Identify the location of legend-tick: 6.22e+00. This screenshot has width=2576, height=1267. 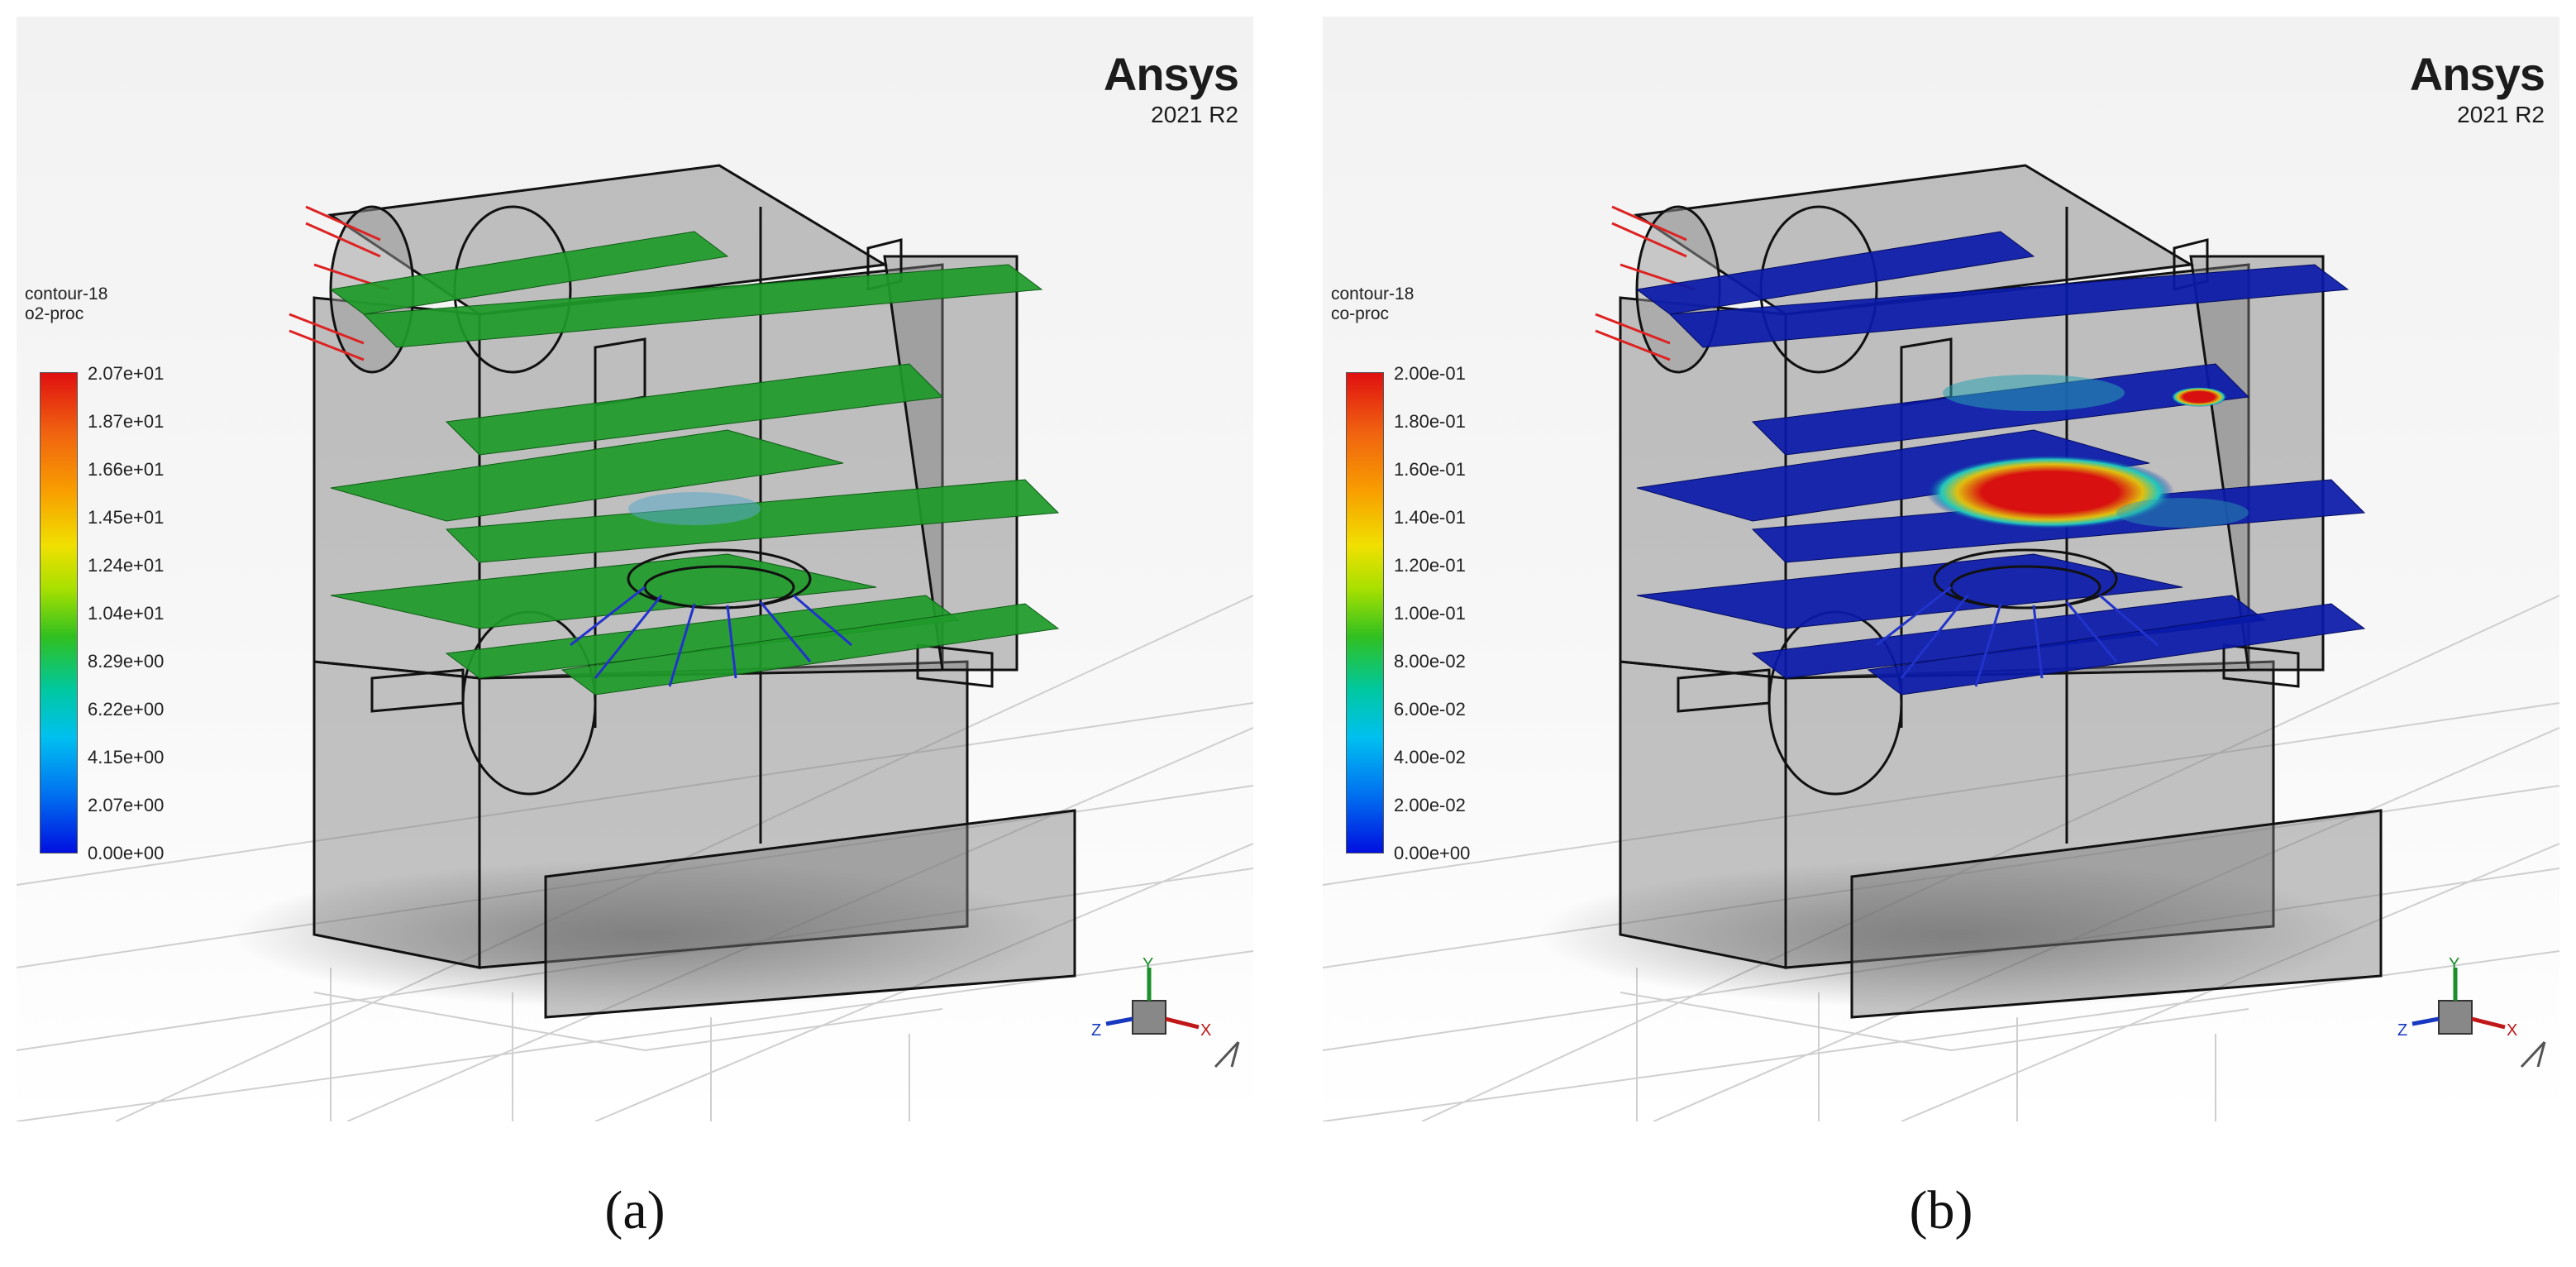
(126, 709).